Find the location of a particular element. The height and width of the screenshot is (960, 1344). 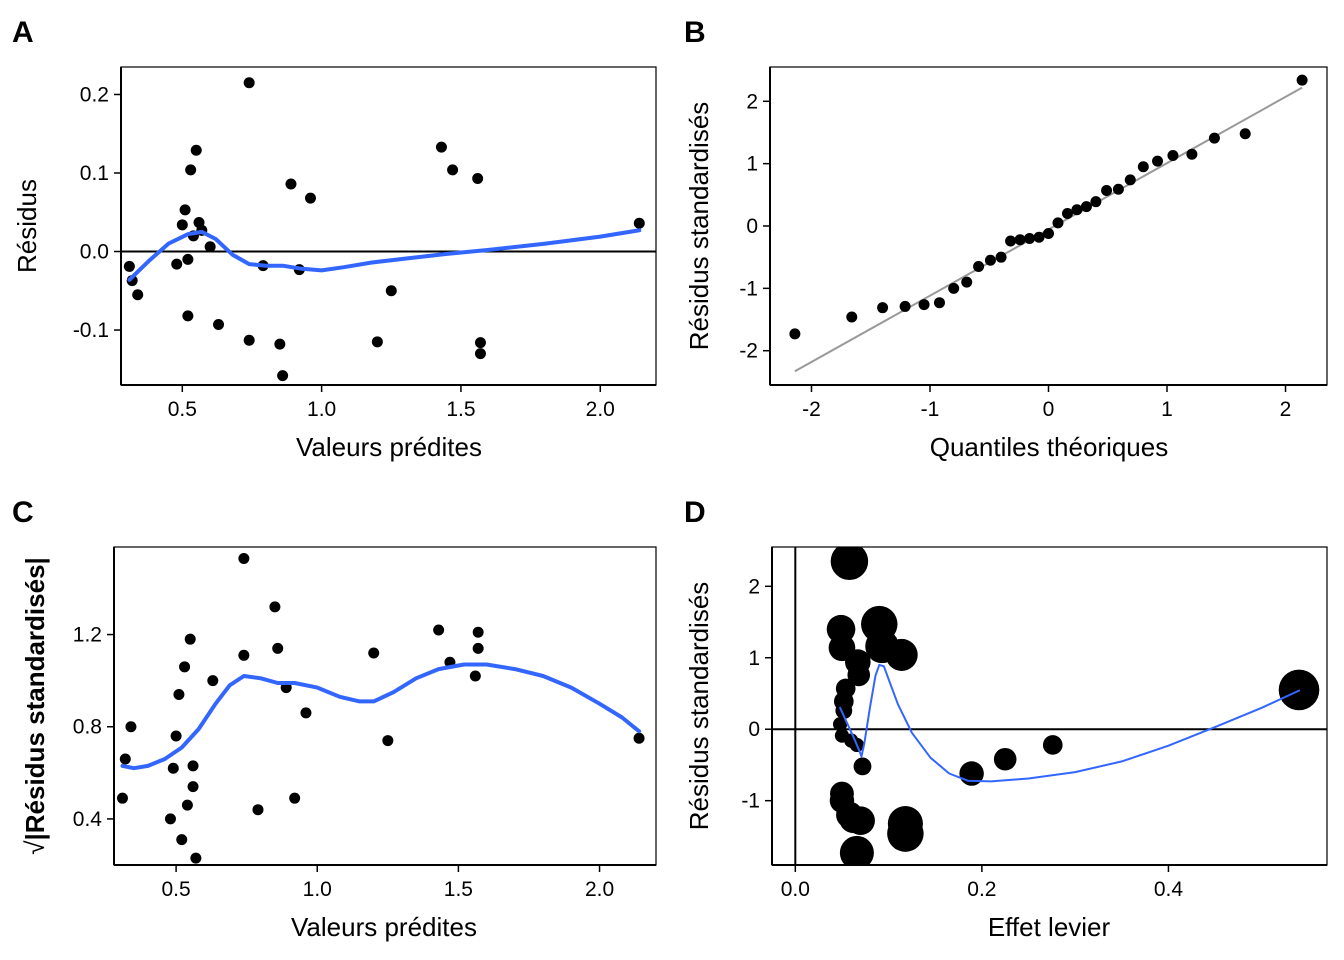

panel-d-ylabel: Résidus standardisés is located at coordinates (699, 706).